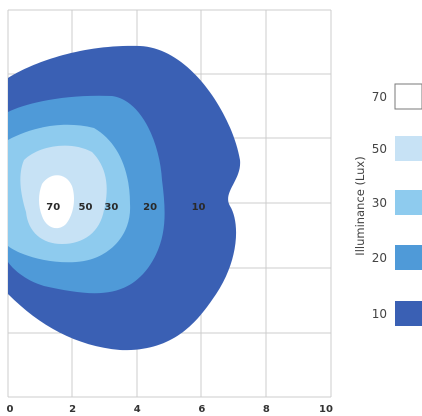 The height and width of the screenshot is (416, 422). What do you see at coordinates (111, 207) in the screenshot?
I see `contour-label-30: 30` at bounding box center [111, 207].